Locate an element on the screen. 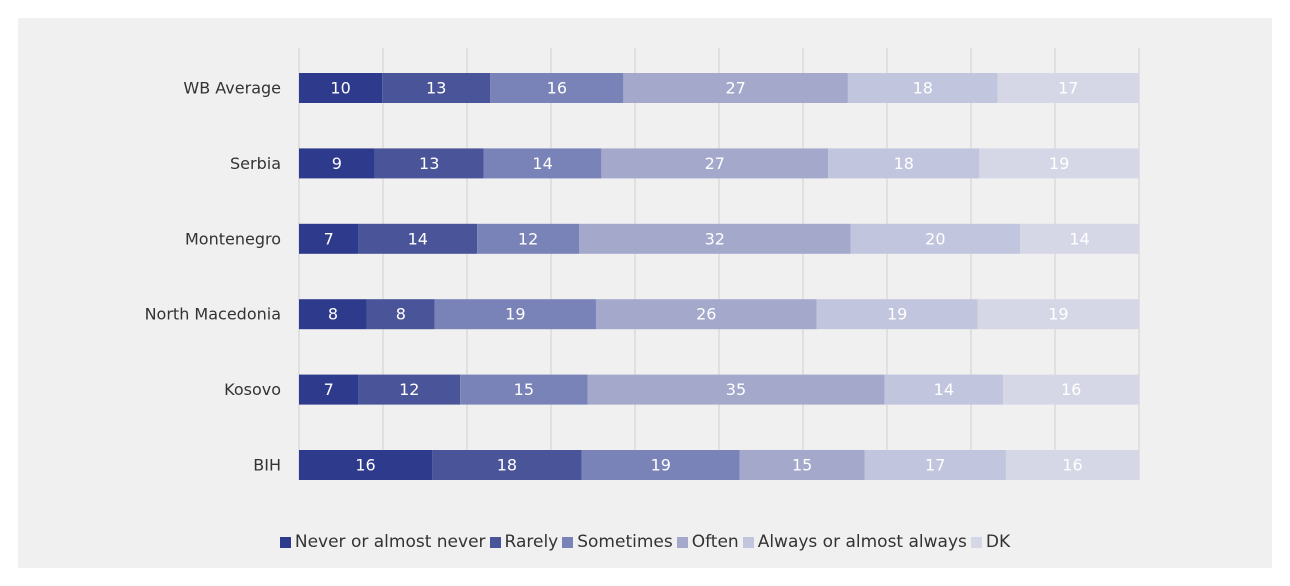 The width and height of the screenshot is (1290, 586). data-label: 26 is located at coordinates (706, 314).